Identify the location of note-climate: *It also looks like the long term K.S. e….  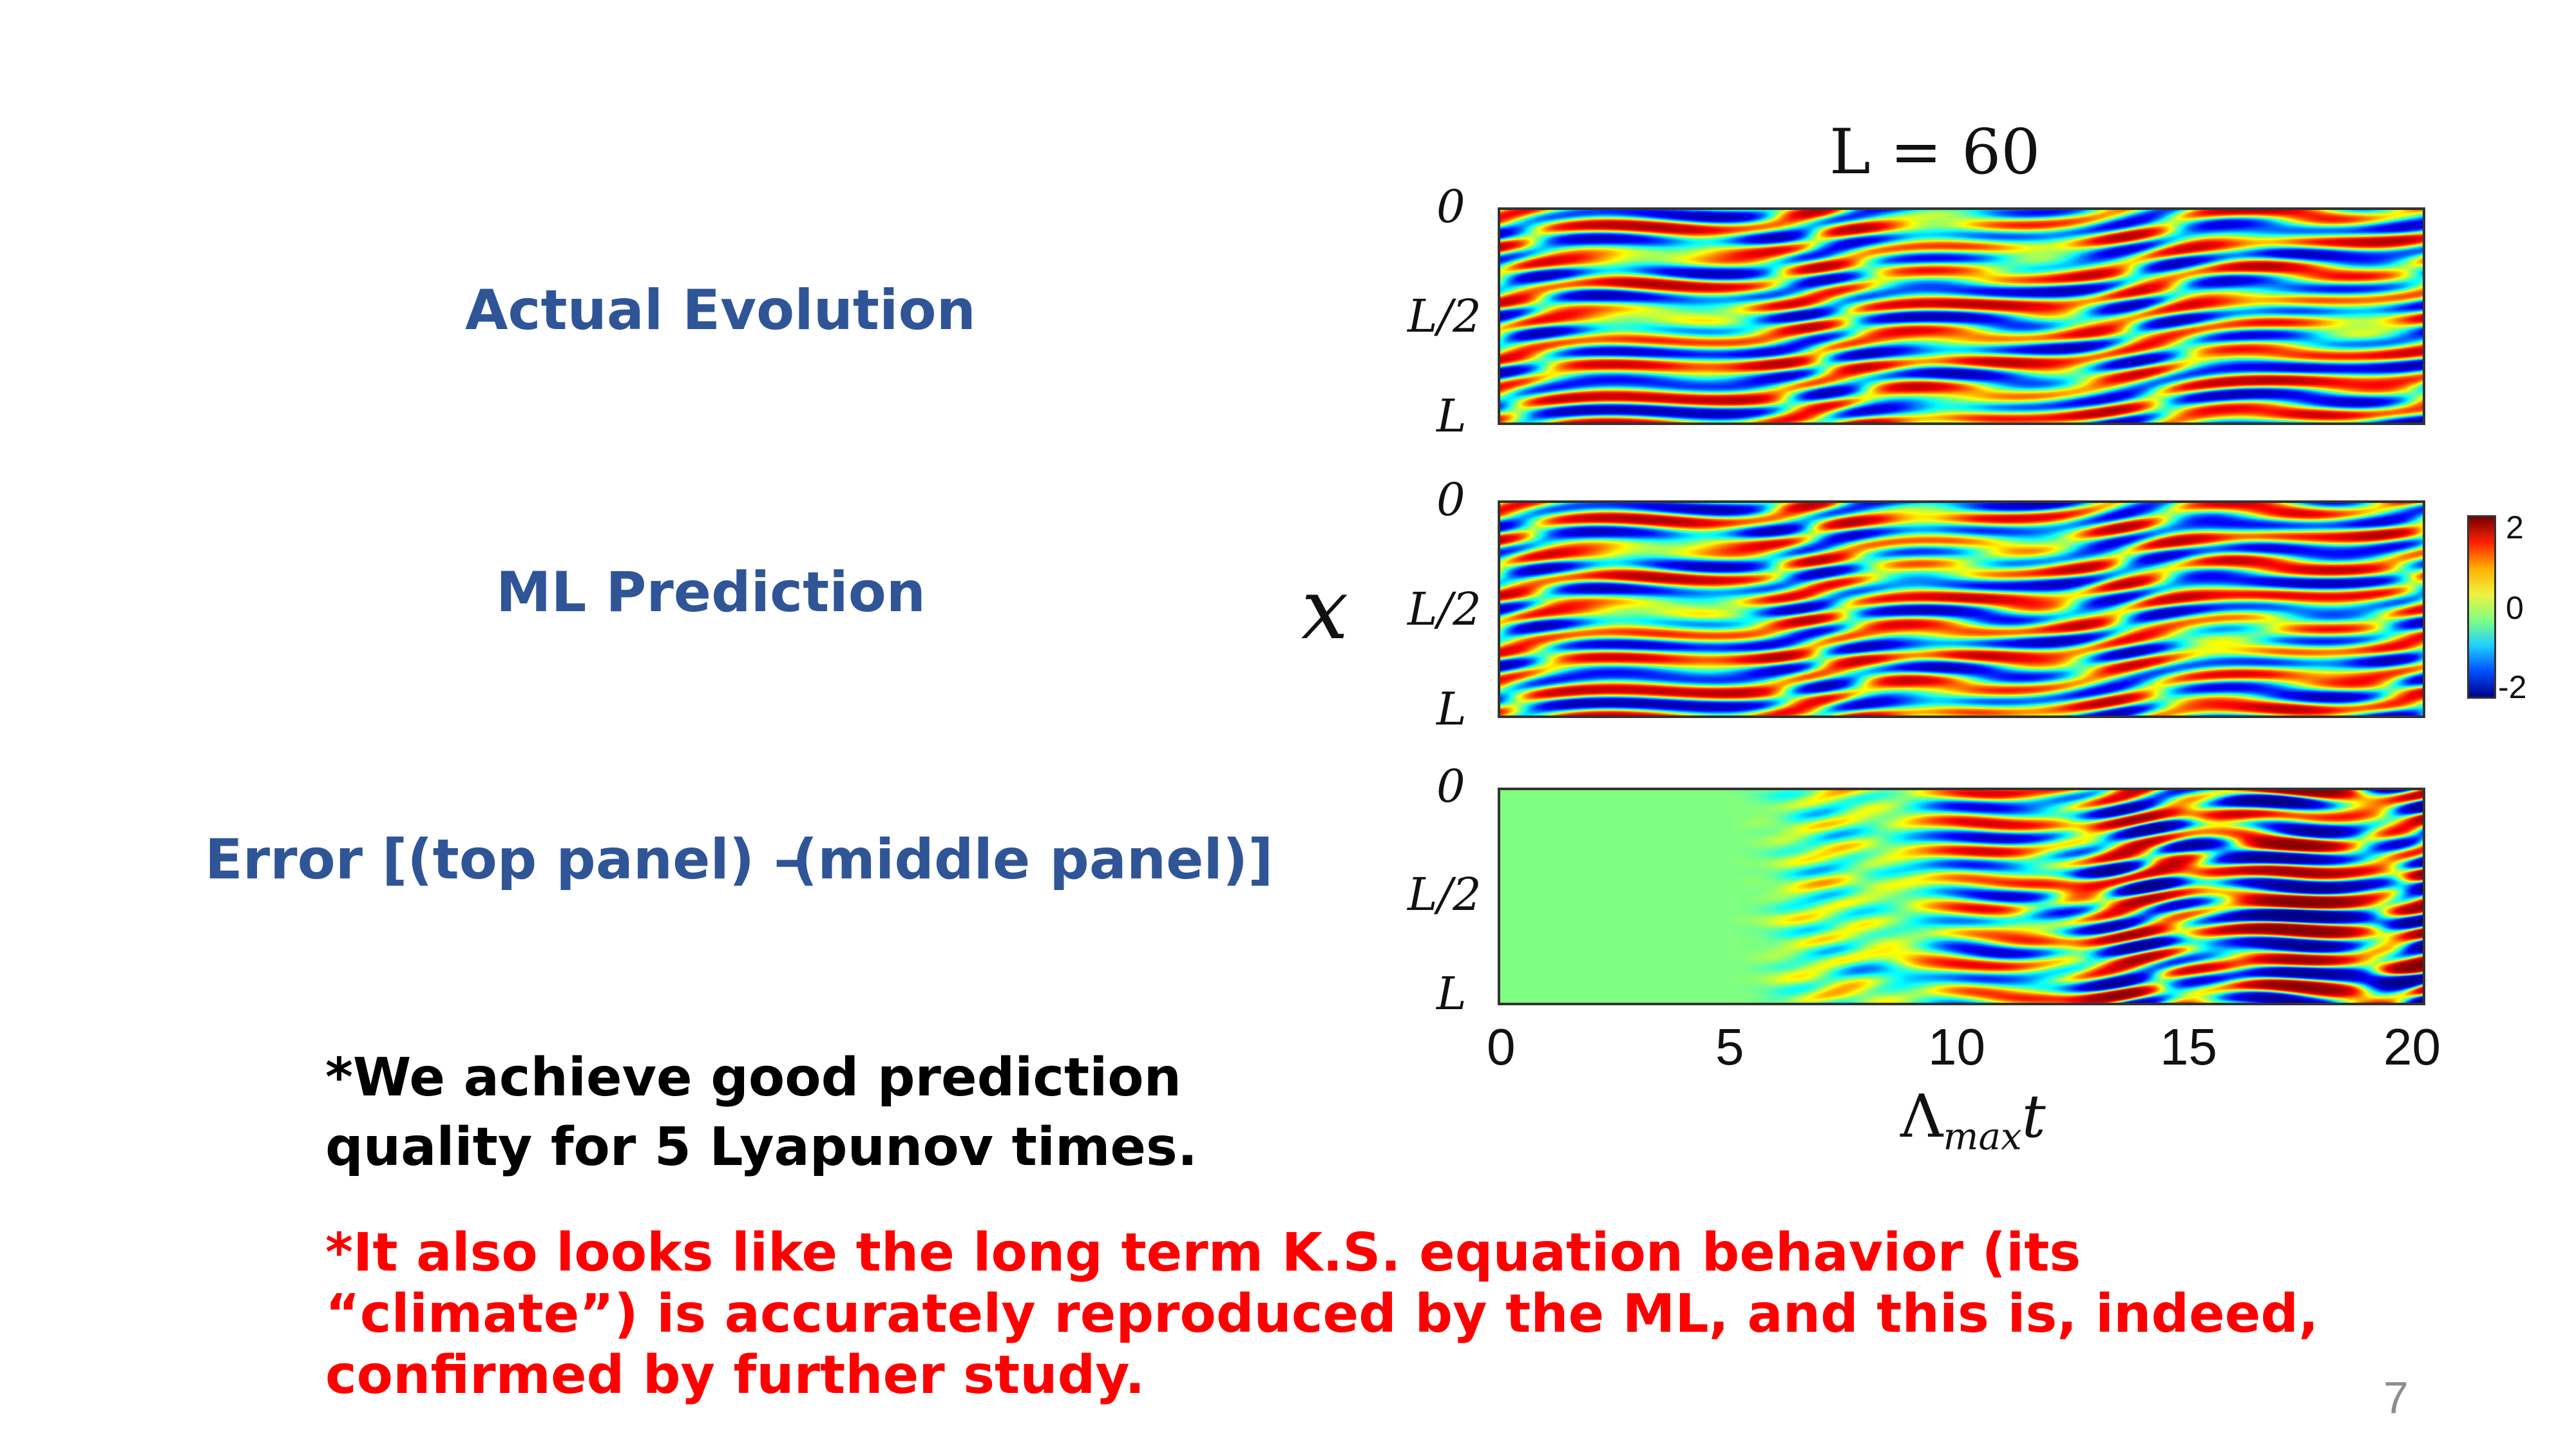
(1322, 1314).